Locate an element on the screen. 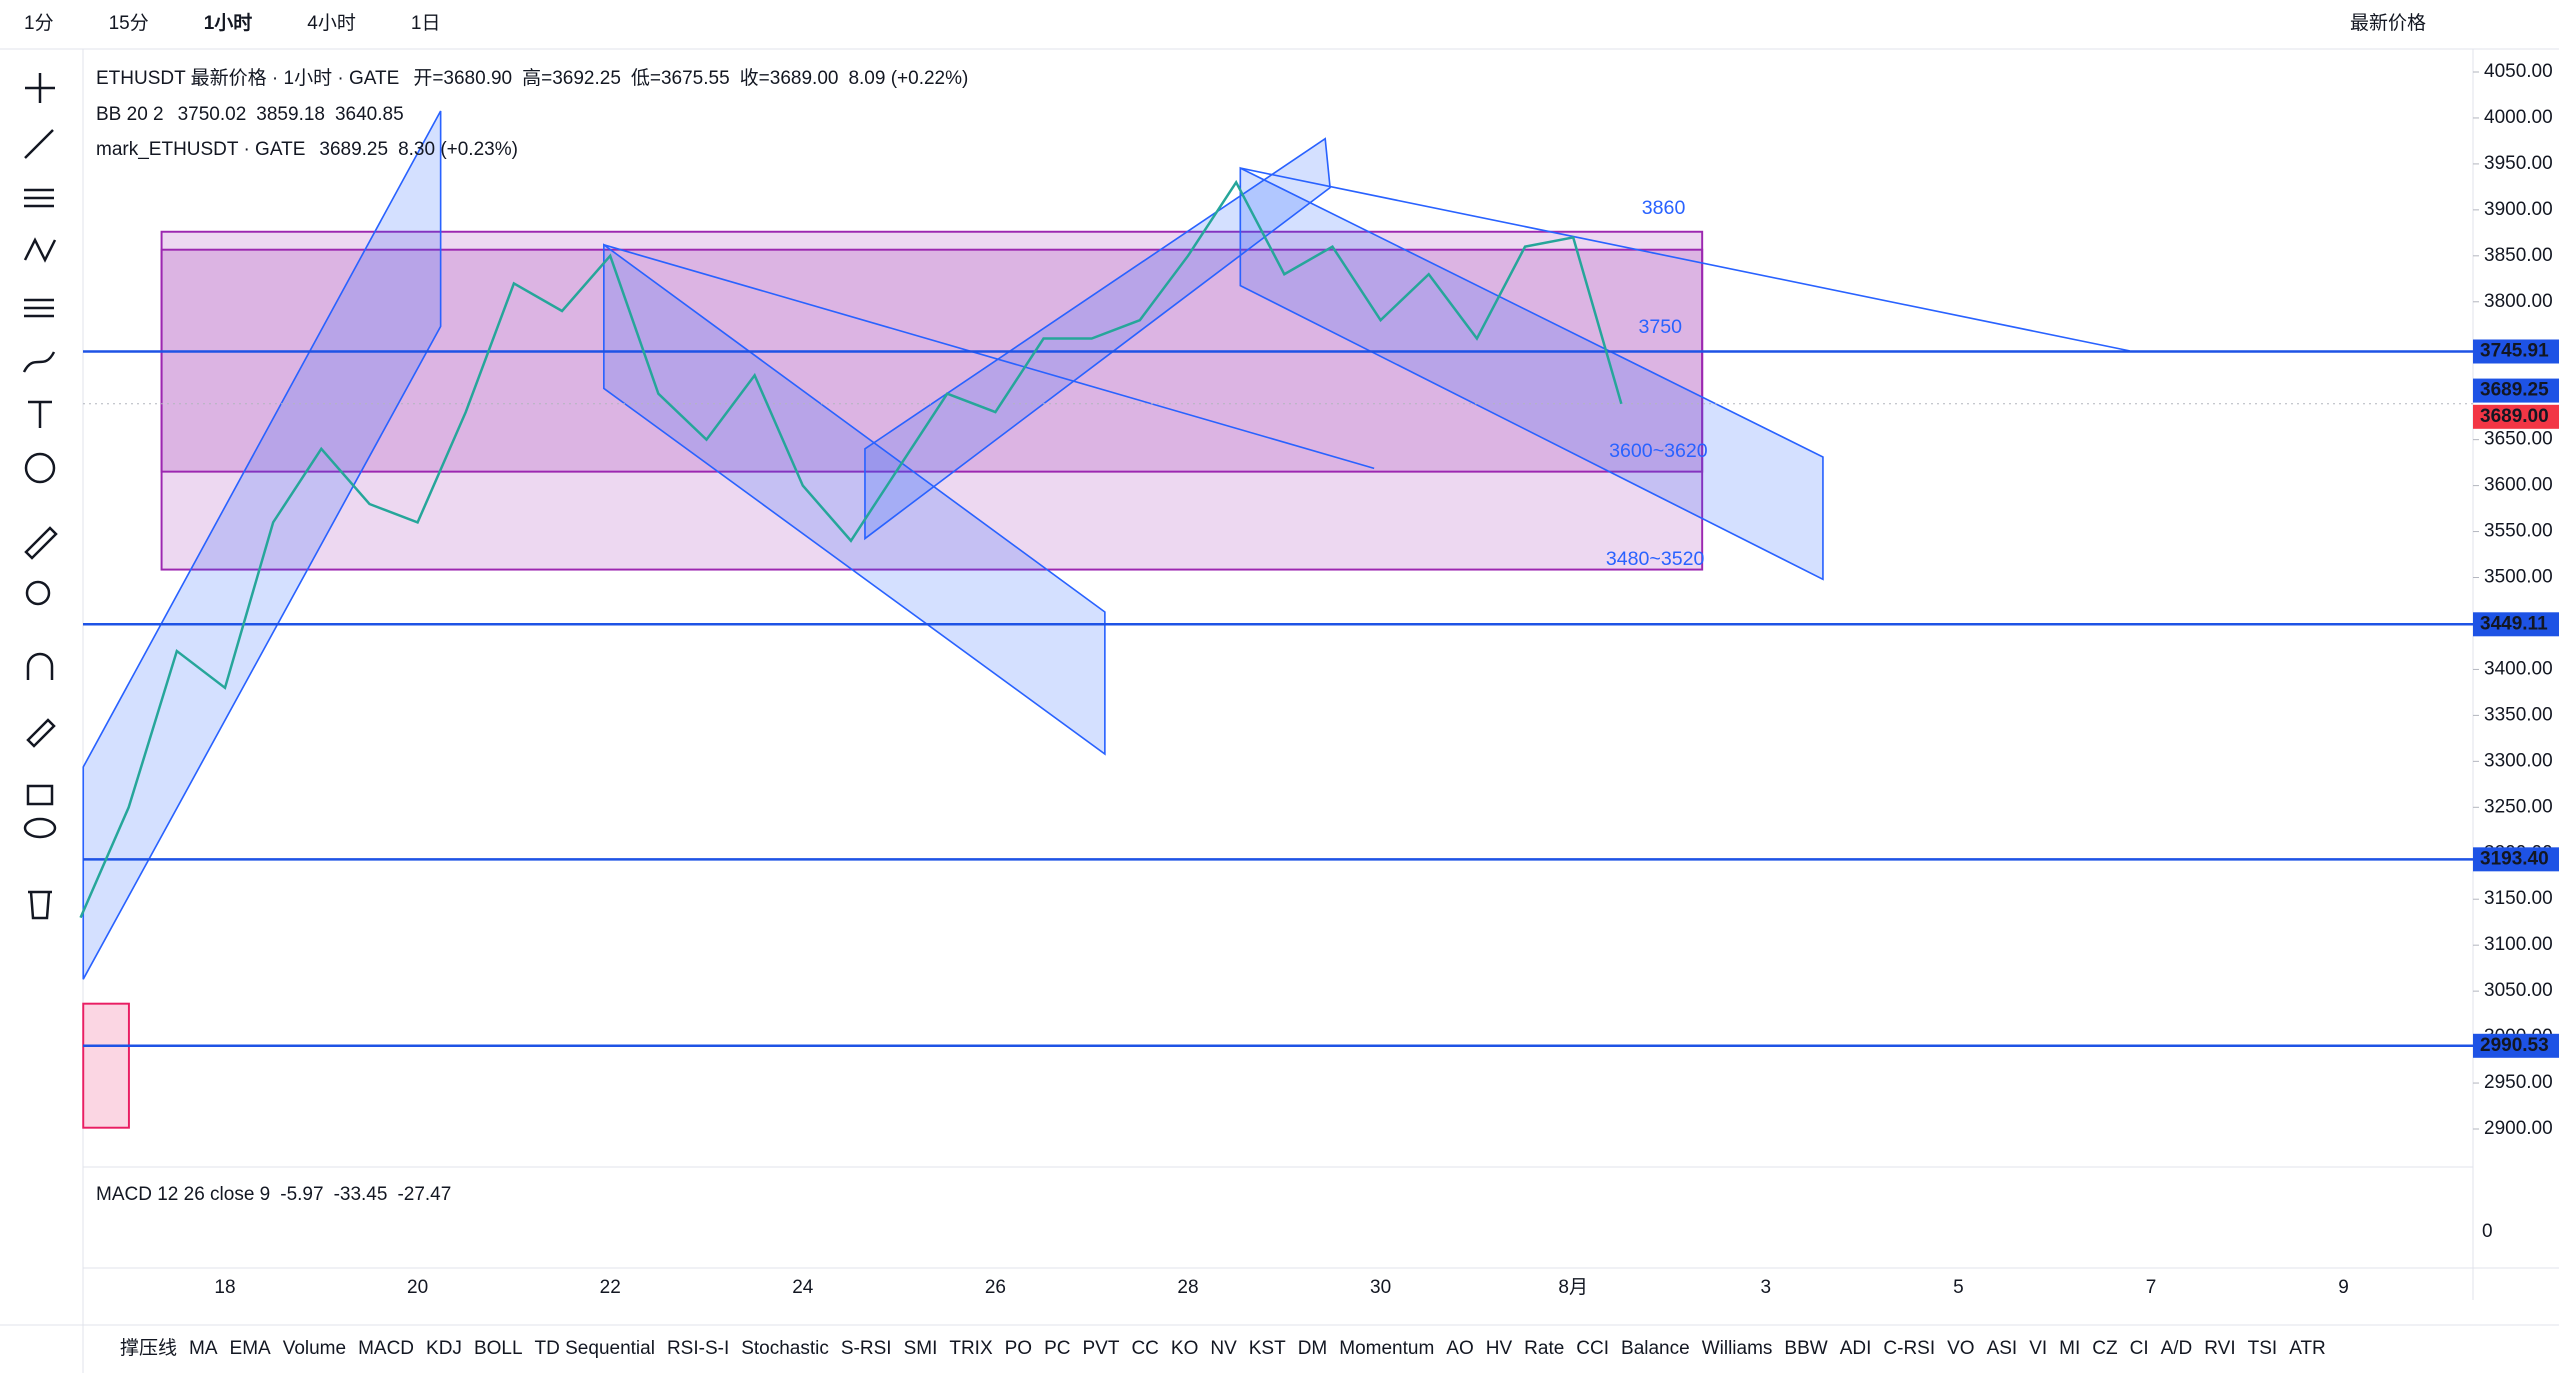  indicator-item: Balance is located at coordinates (1655, 1348).